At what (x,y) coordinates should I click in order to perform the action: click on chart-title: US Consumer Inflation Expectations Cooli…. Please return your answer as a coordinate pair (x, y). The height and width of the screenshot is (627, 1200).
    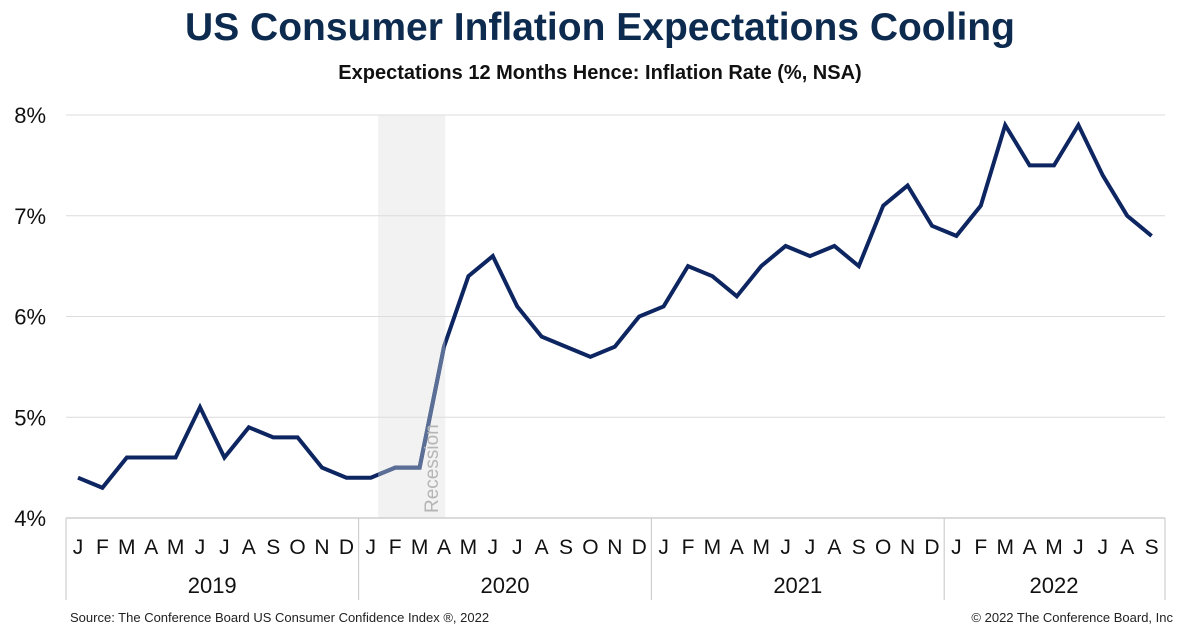
    Looking at the image, I should click on (600, 27).